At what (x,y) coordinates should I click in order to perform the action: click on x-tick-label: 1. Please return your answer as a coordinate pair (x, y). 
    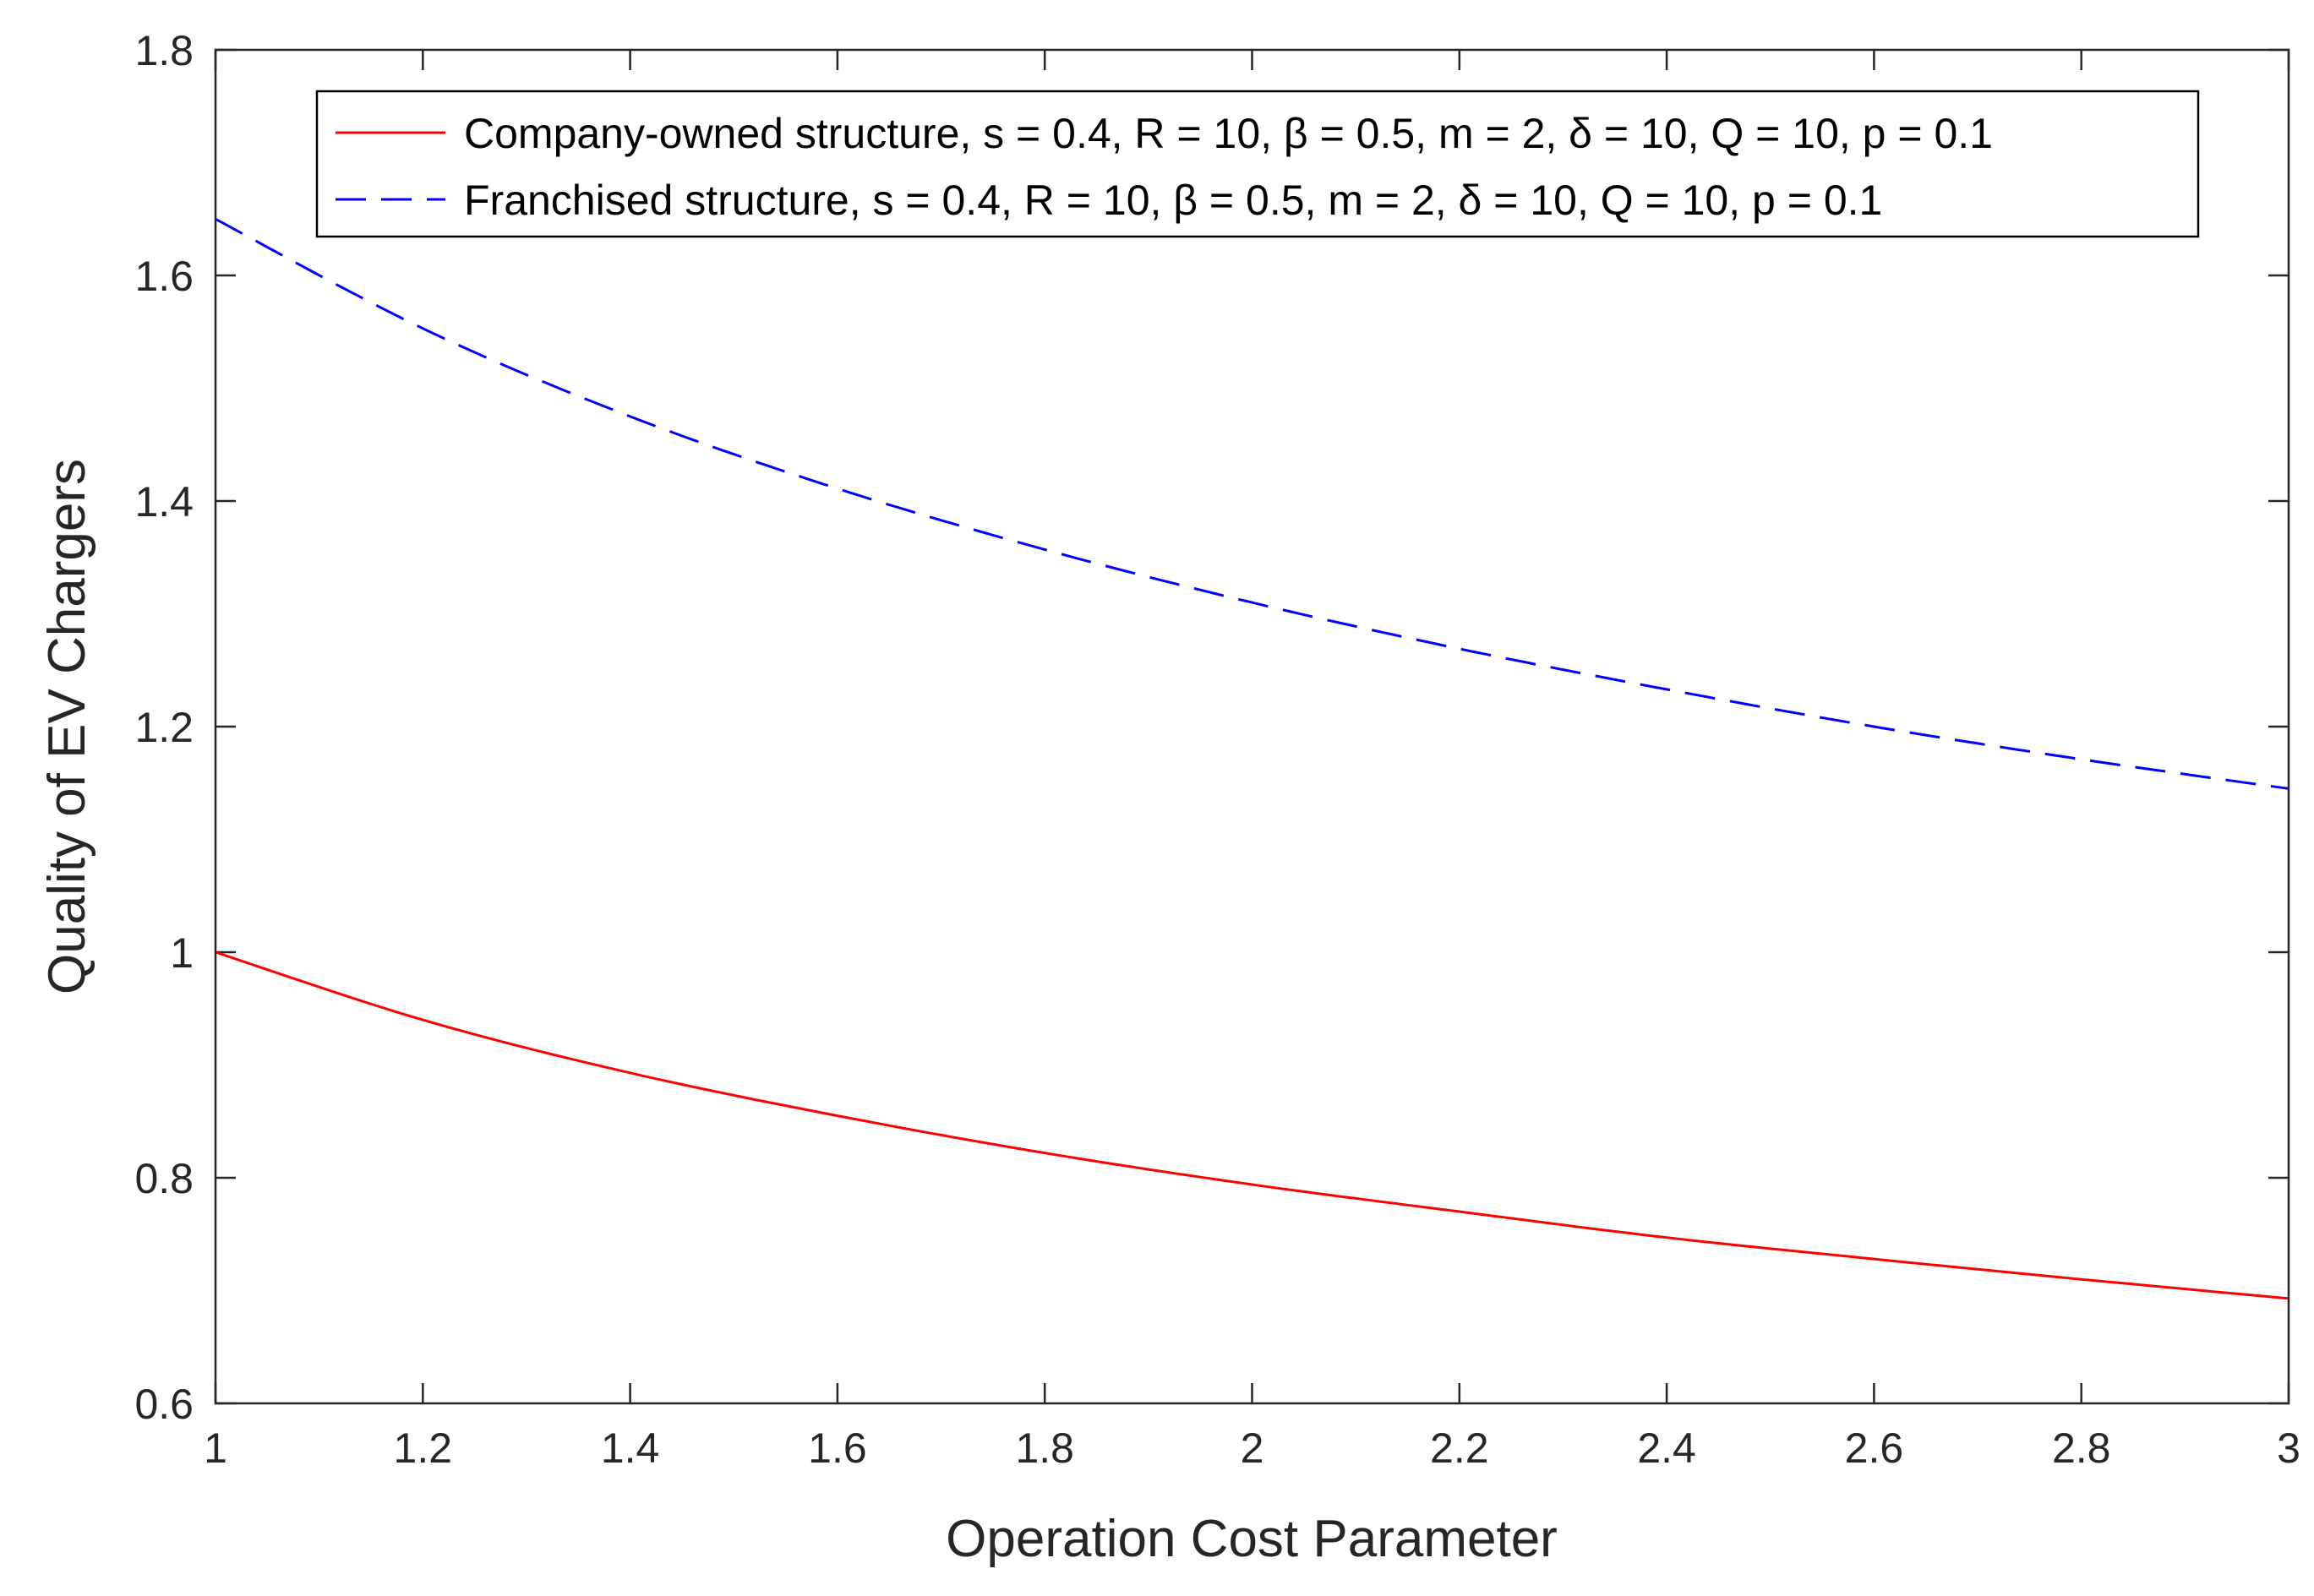
    Looking at the image, I should click on (215, 1448).